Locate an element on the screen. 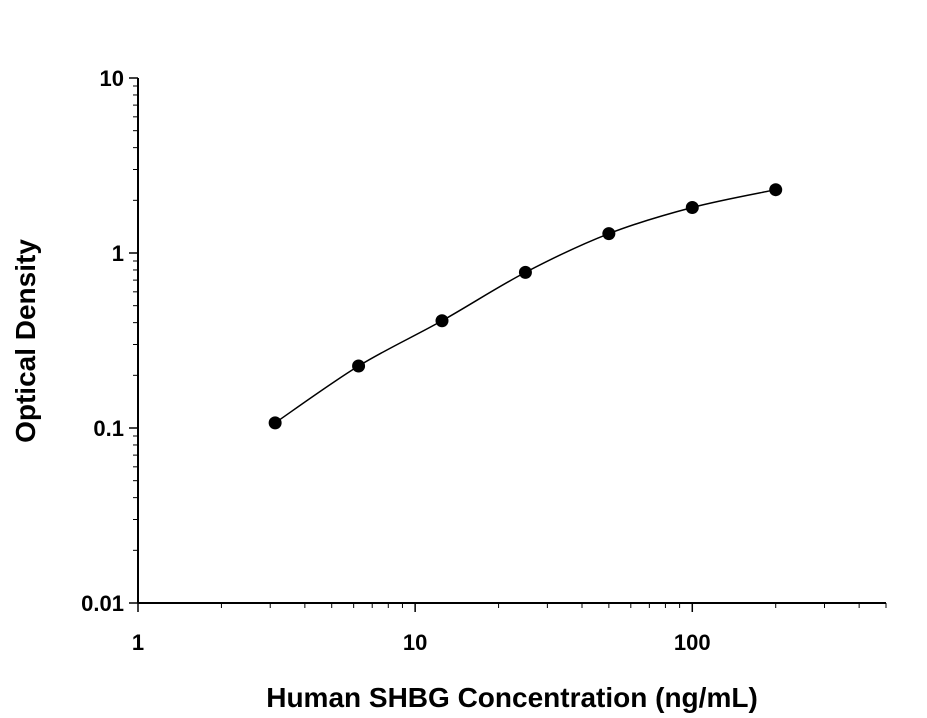 Image resolution: width=927 pixels, height=718 pixels. x-axis-title: Human SHBG Concentration (ng/mL) is located at coordinates (512, 697).